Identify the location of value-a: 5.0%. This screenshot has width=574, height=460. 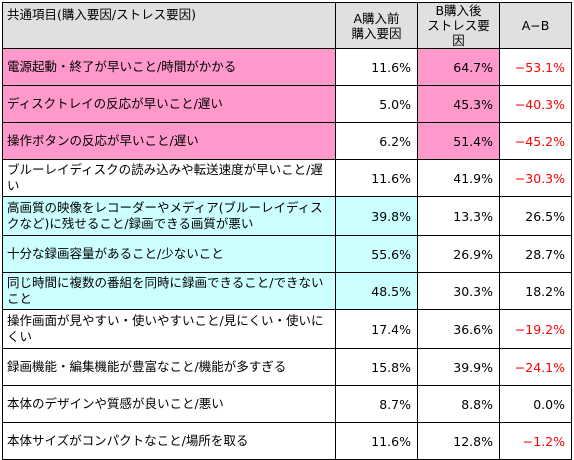
(376, 104).